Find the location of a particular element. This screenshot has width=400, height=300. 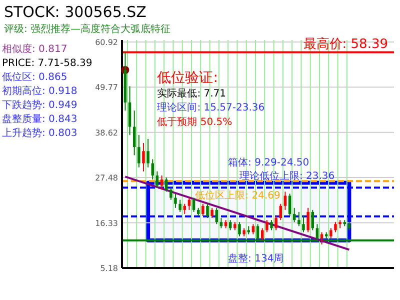

text: 相似度: 0.817 is located at coordinates (35, 49).